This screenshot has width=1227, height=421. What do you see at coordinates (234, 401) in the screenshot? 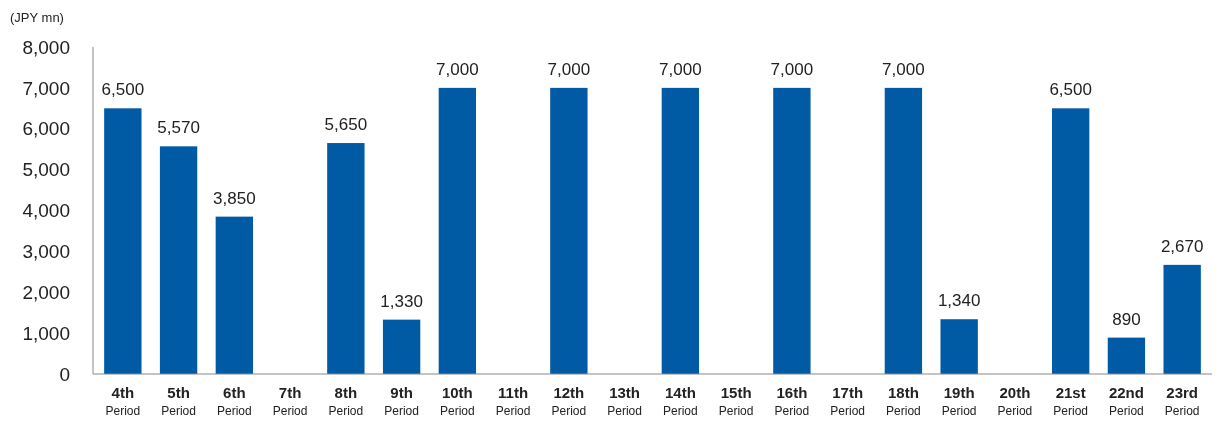
I see `x-tick-label: 6th Period` at bounding box center [234, 401].